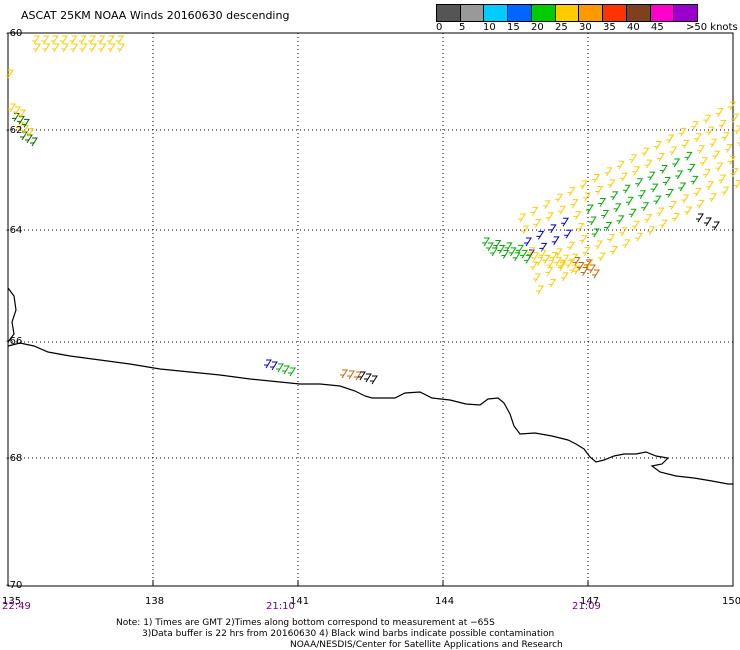 This screenshot has width=740, height=650. What do you see at coordinates (280, 606) in the screenshot?
I see `time-label-2: 21:10` at bounding box center [280, 606].